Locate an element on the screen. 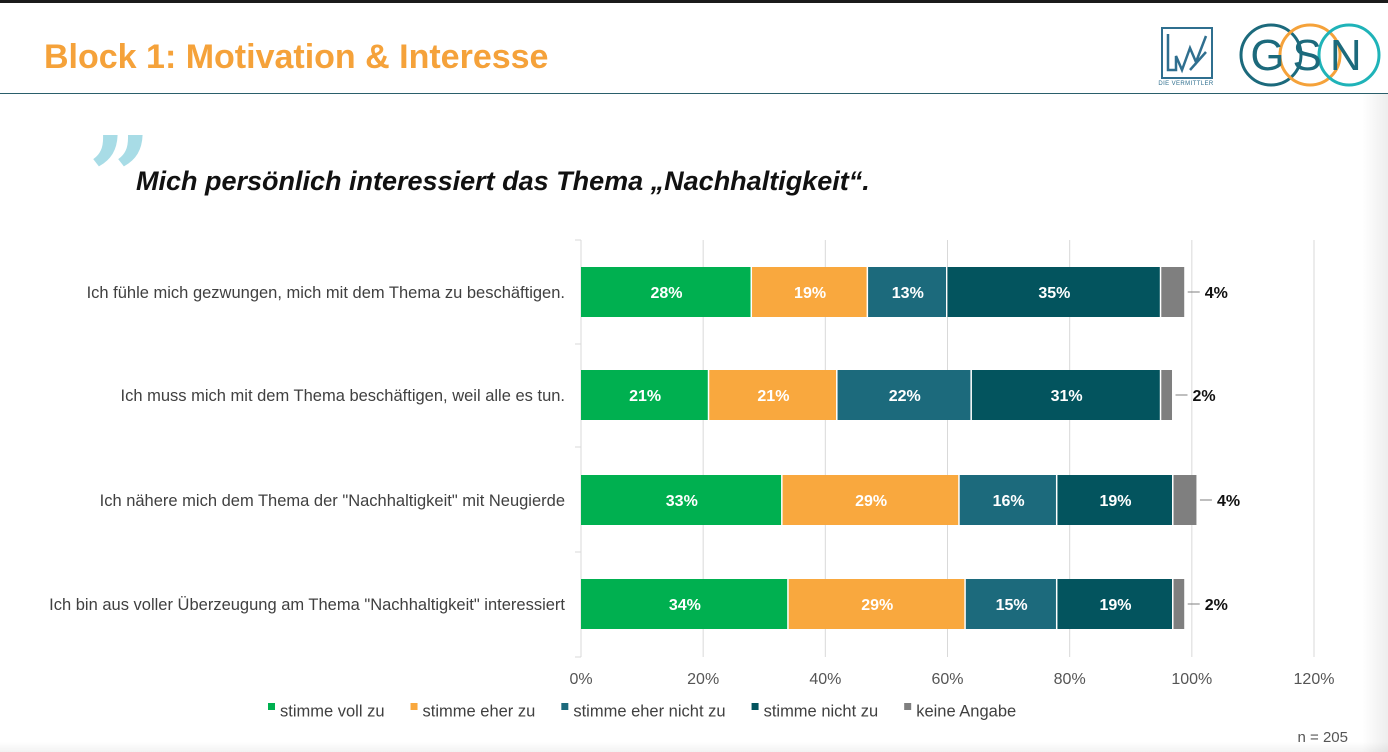  data-label: 35% is located at coordinates (1054, 293).